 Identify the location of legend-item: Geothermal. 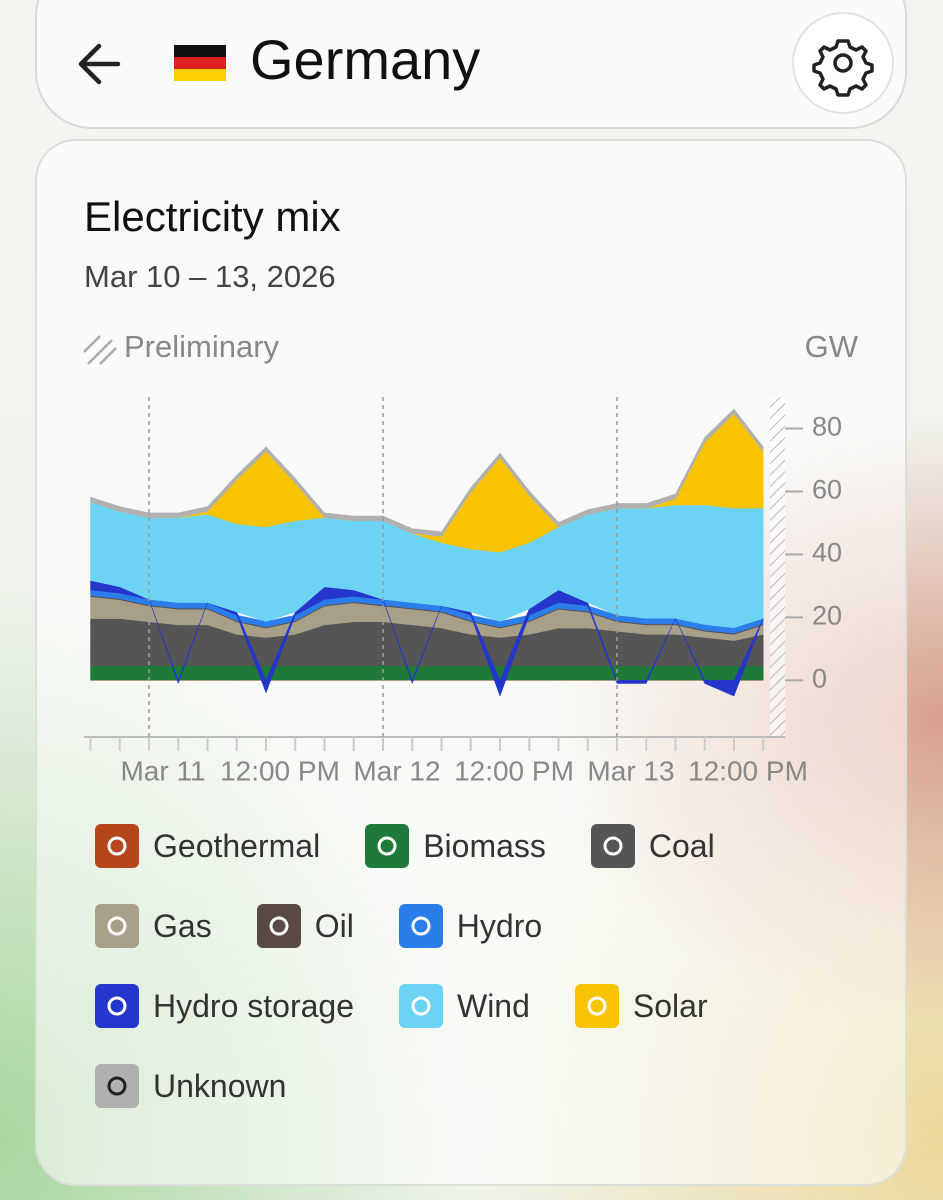
(207, 846).